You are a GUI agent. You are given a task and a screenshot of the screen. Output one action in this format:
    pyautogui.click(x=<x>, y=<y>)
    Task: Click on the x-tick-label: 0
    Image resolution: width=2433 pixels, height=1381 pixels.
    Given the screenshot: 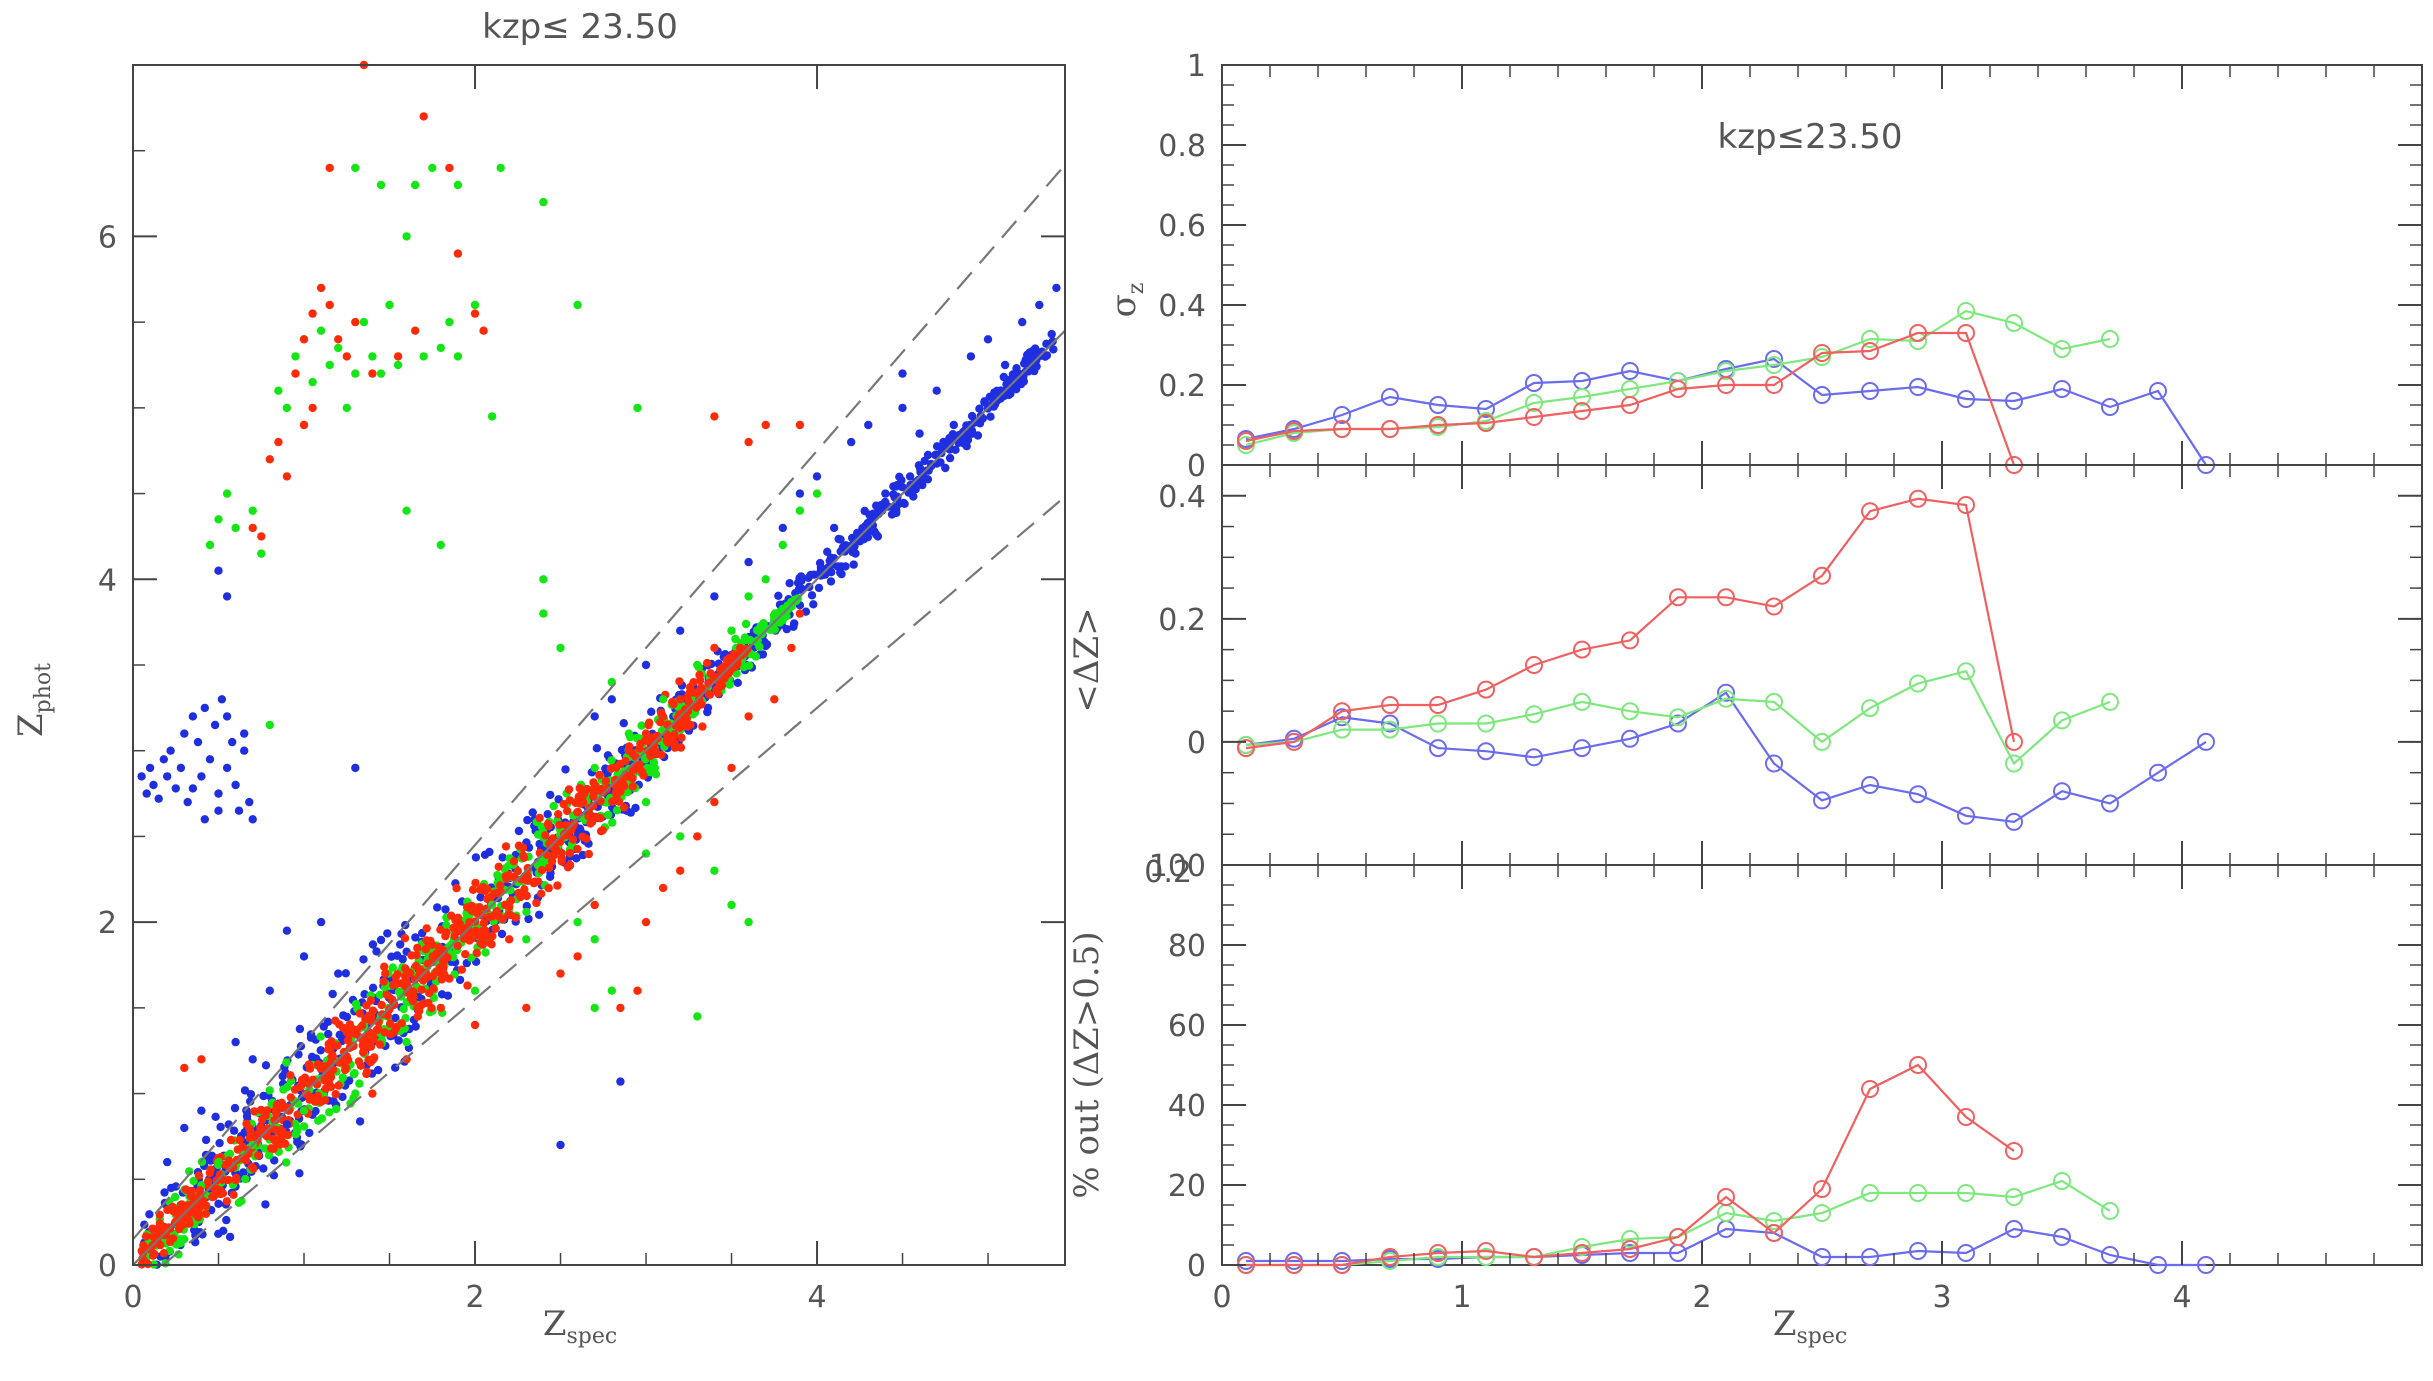 What is the action you would take?
    pyautogui.click(x=132, y=1297)
    